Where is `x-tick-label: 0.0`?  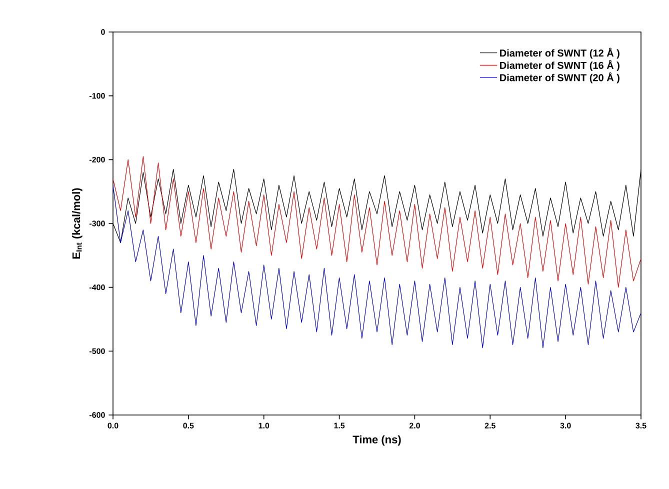
x-tick-label: 0.0 is located at coordinates (113, 425).